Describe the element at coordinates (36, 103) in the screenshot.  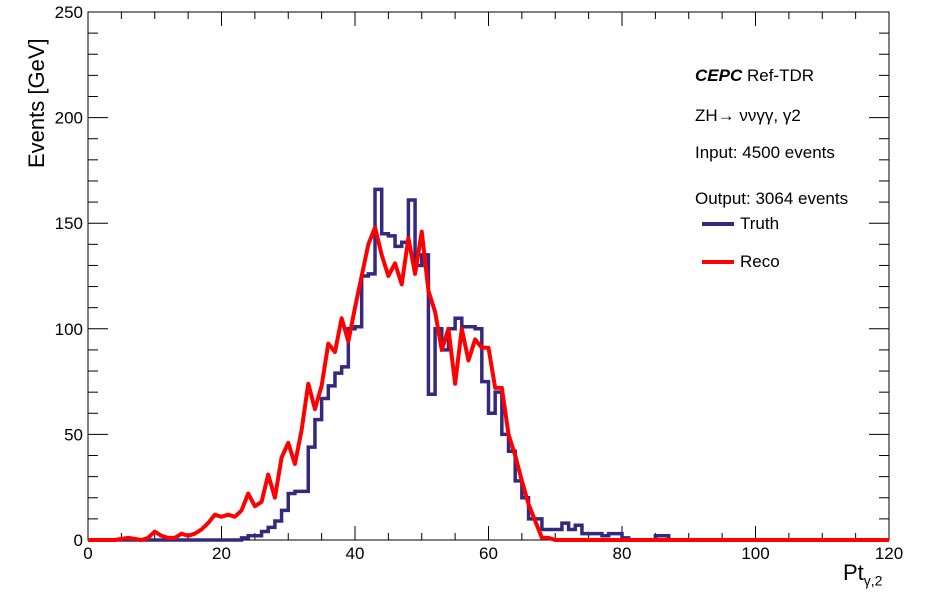
I see `y-axis-title: Events [GeV]` at that location.